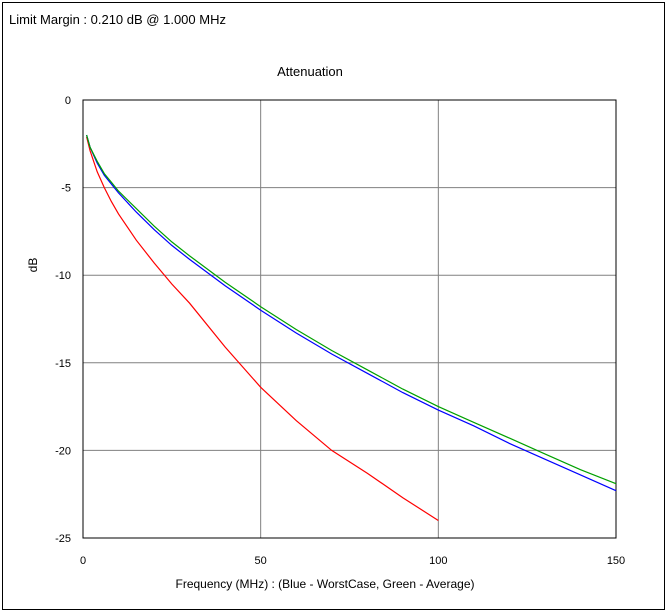 The image size is (667, 612). Describe the element at coordinates (63, 539) in the screenshot. I see `y-tick-label-5: -25` at that location.